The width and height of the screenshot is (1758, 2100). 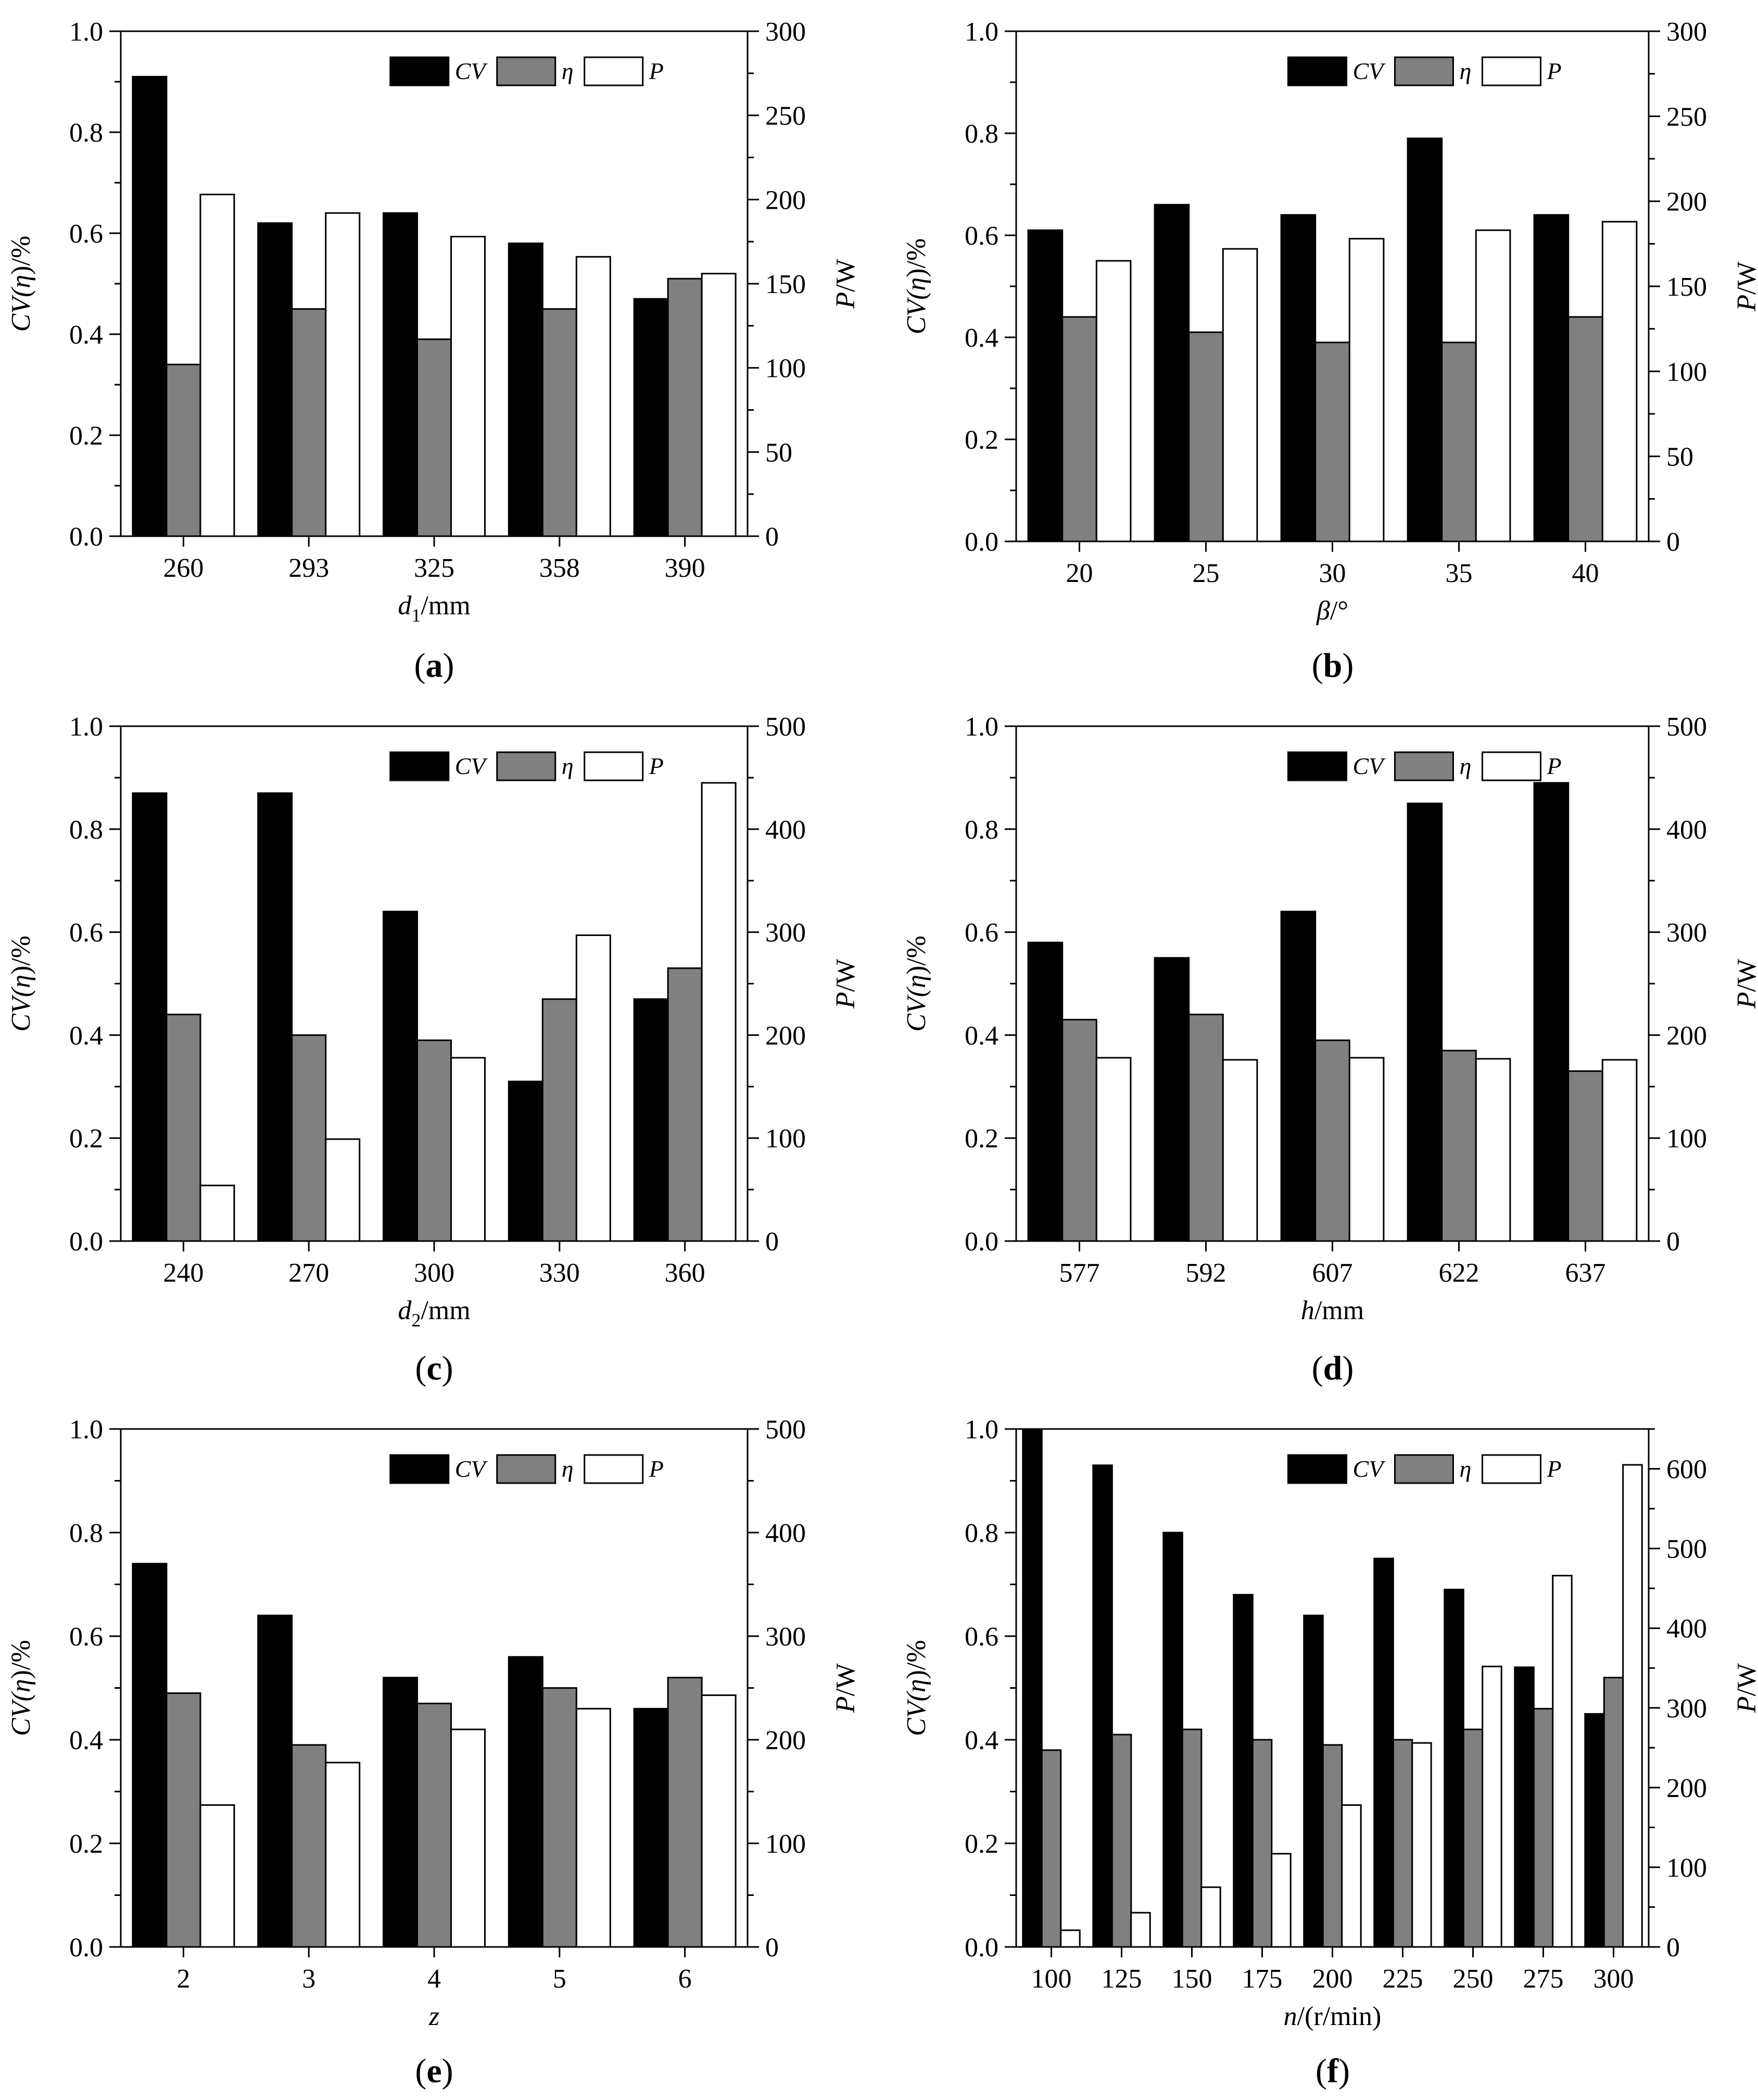 What do you see at coordinates (685, 568) in the screenshot?
I see `x-tick-label: 390` at bounding box center [685, 568].